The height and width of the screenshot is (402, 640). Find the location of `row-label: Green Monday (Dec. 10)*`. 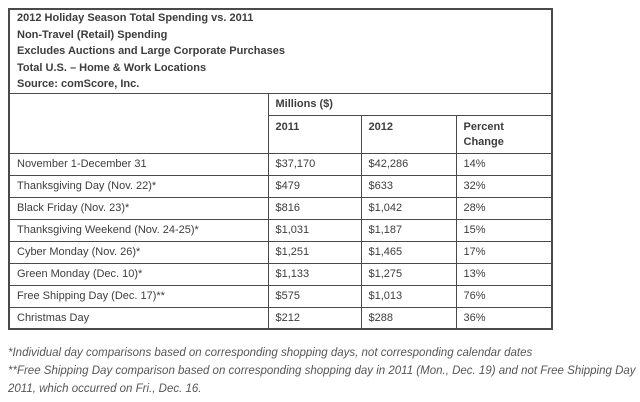

row-label: Green Monday (Dec. 10)* is located at coordinates (138, 274).